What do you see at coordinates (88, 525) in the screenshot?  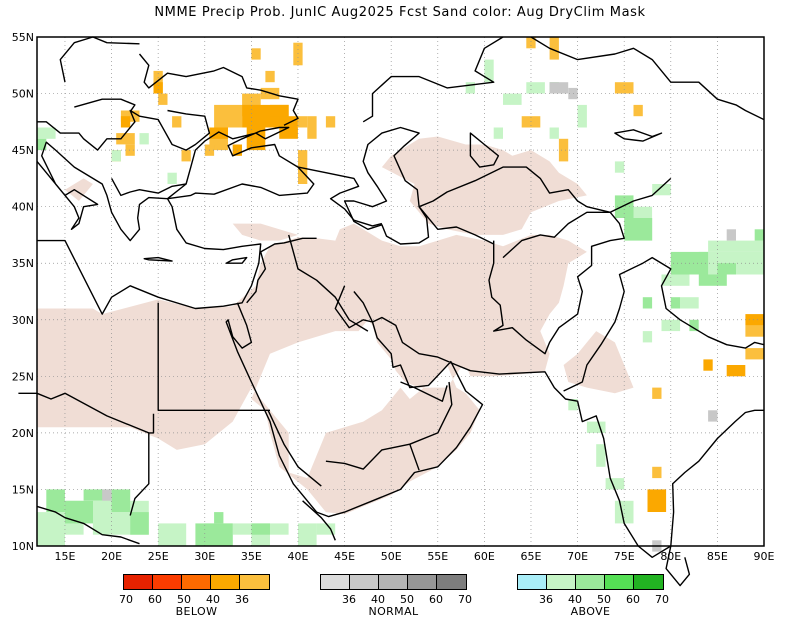 I see `border-sahel` at bounding box center [88, 525].